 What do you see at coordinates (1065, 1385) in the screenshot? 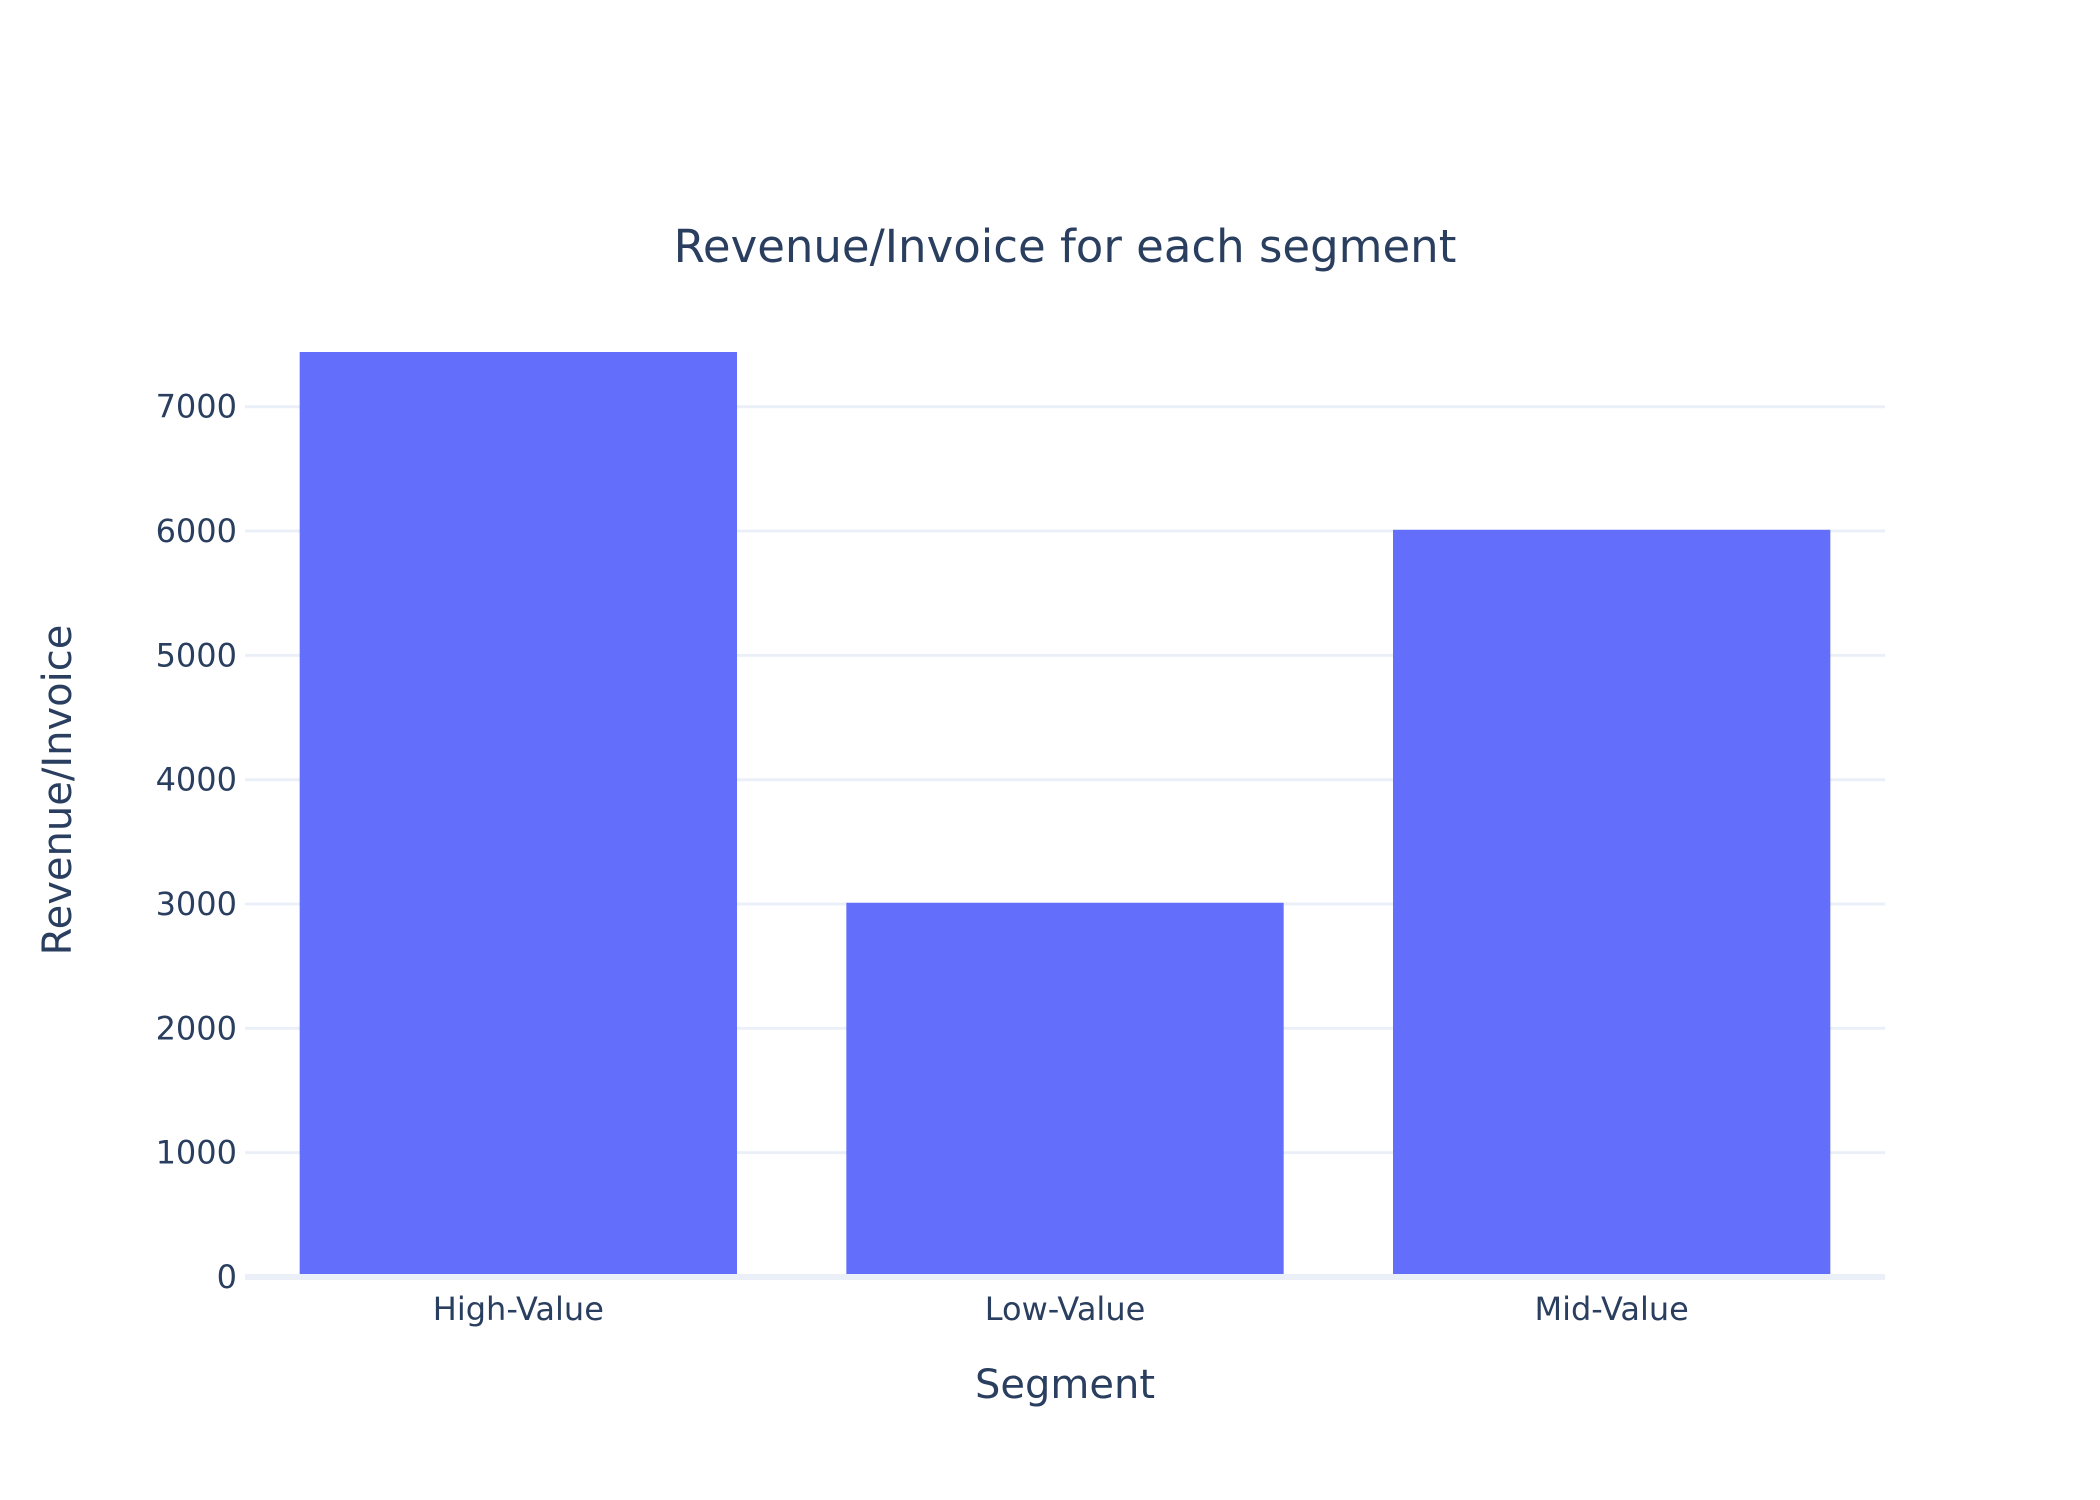
I see `x-axis-title: Segment` at bounding box center [1065, 1385].